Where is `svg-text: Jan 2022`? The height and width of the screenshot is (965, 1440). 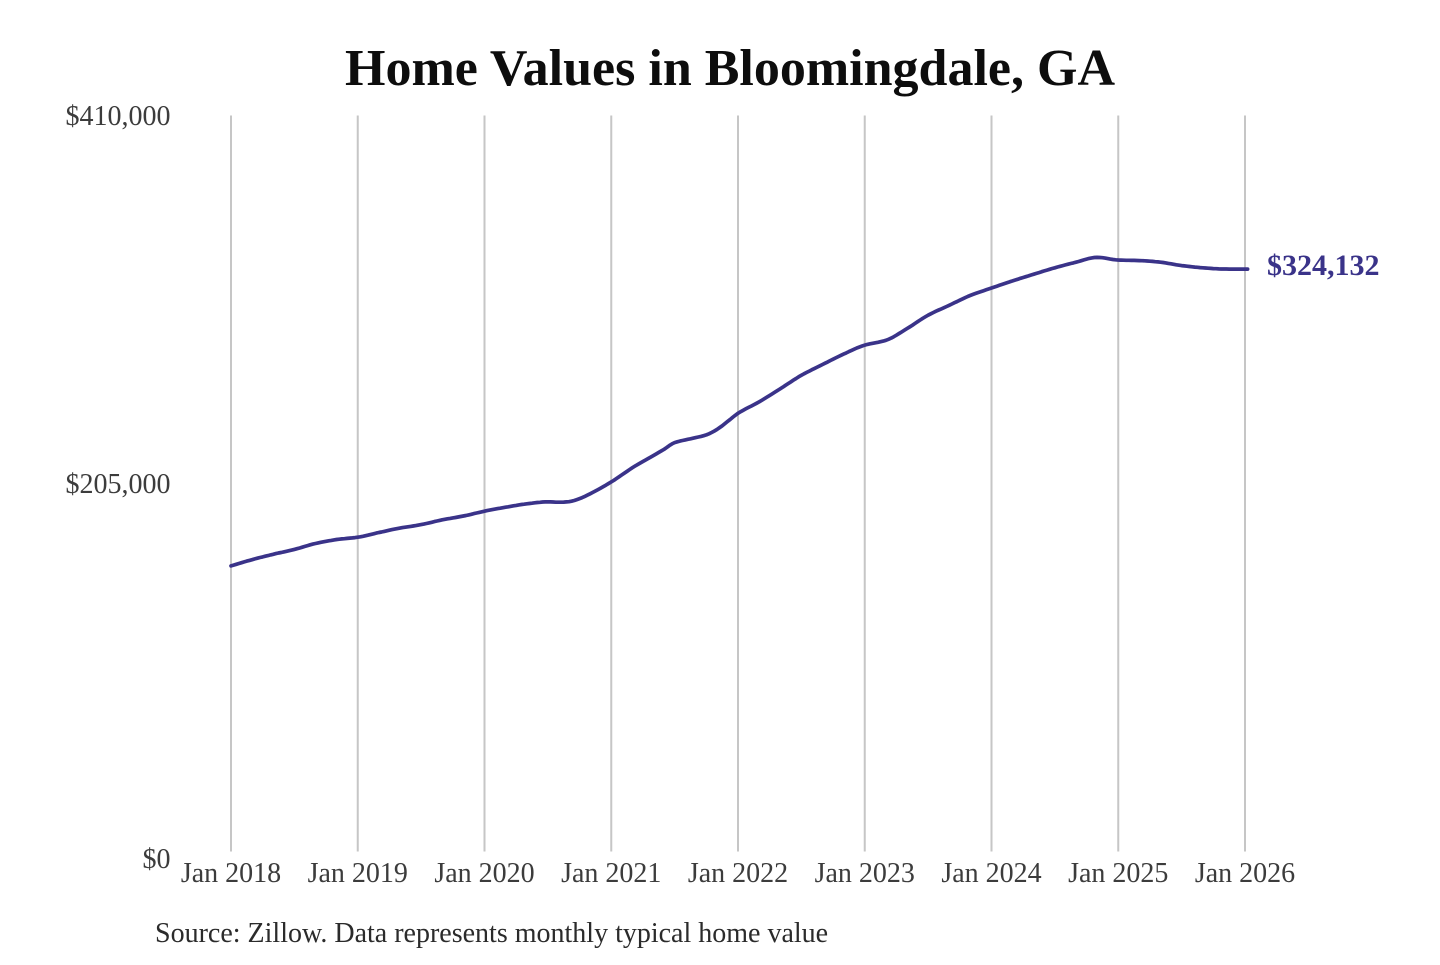 svg-text: Jan 2022 is located at coordinates (738, 873).